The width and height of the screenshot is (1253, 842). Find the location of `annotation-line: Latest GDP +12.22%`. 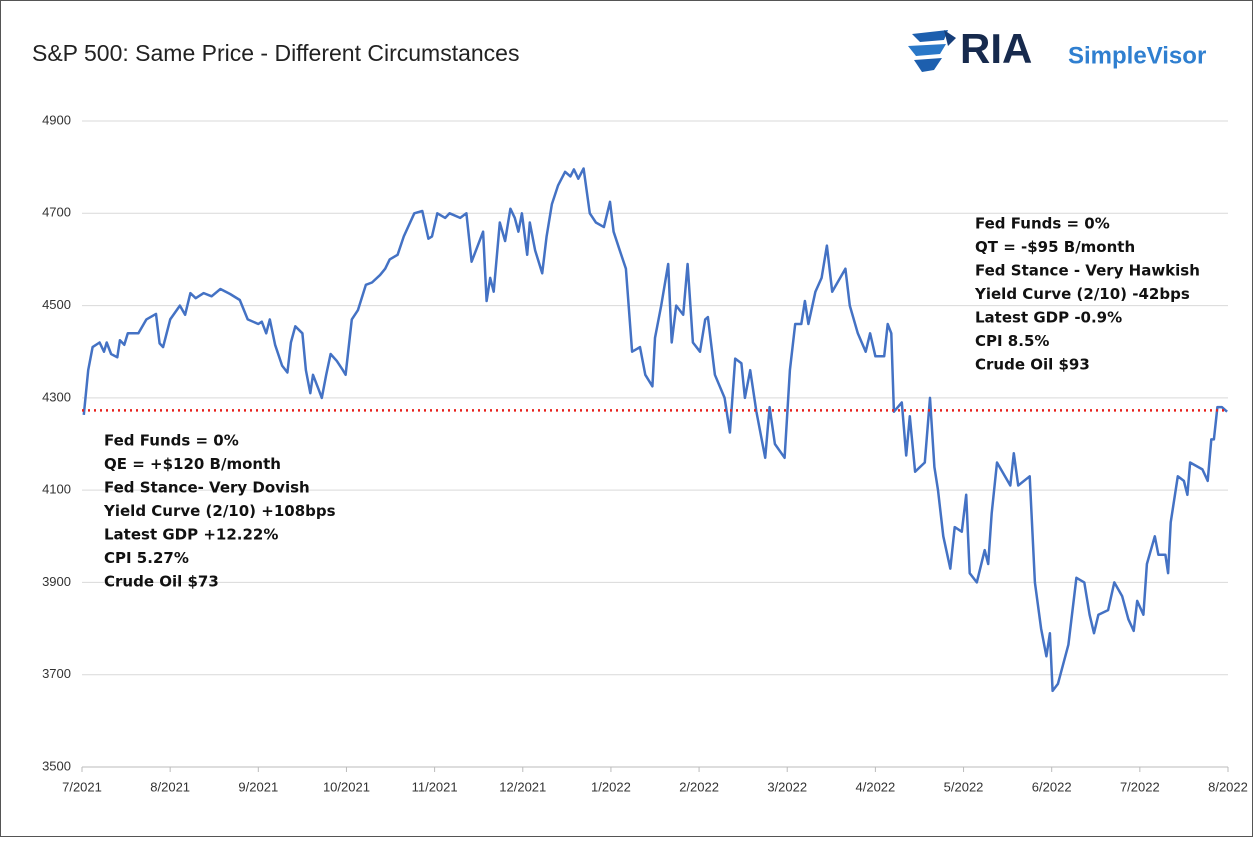

annotation-line: Latest GDP +12.22% is located at coordinates (191, 535).